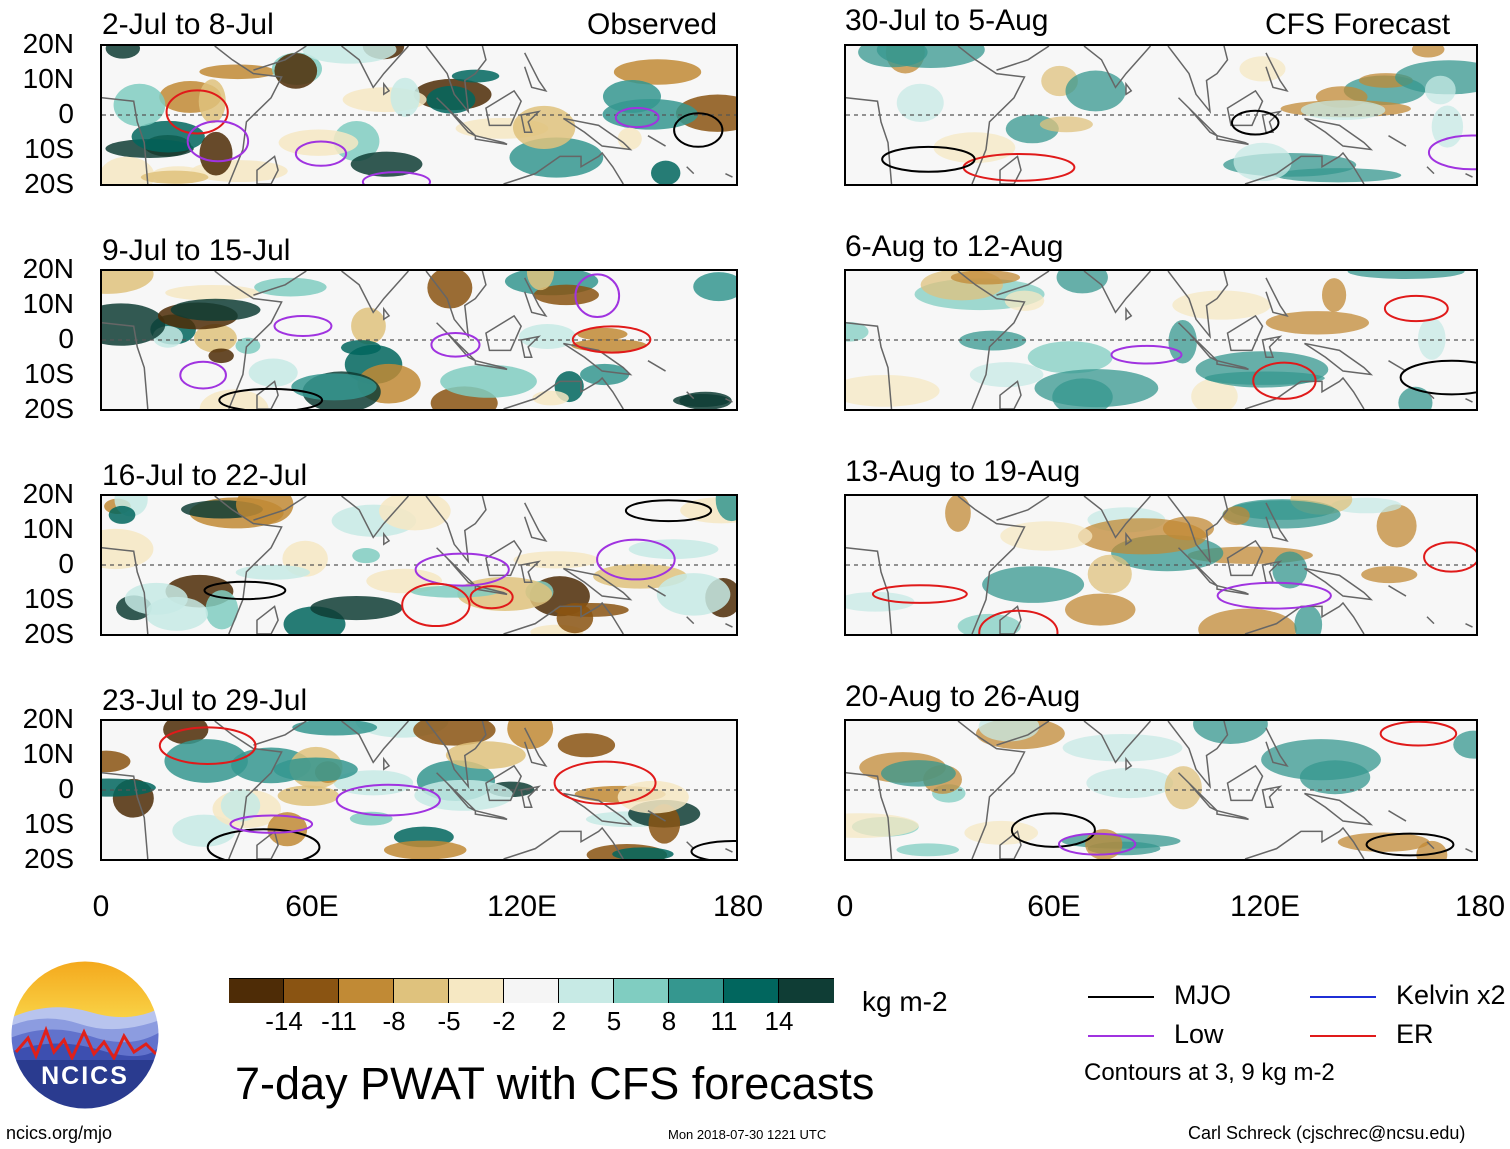 This screenshot has width=1510, height=1149. I want to click on colorbar-tick: -8, so click(394, 1021).